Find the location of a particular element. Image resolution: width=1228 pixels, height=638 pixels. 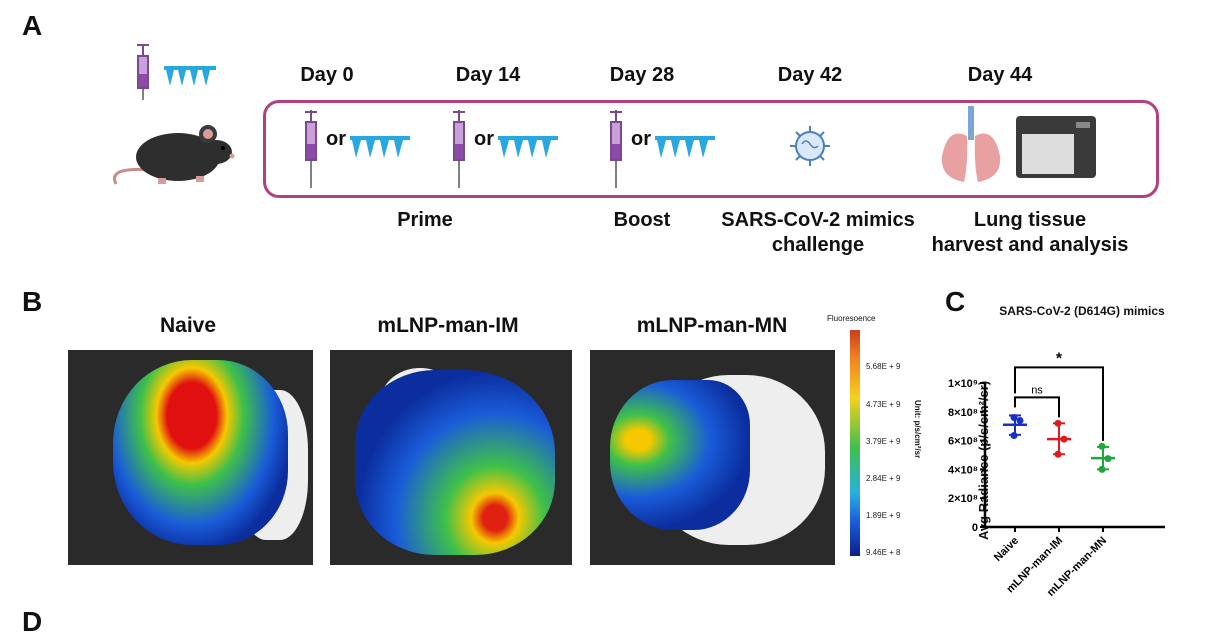

harvest-caption: Lung tissue harvest and analysis is located at coordinates (1030, 233).